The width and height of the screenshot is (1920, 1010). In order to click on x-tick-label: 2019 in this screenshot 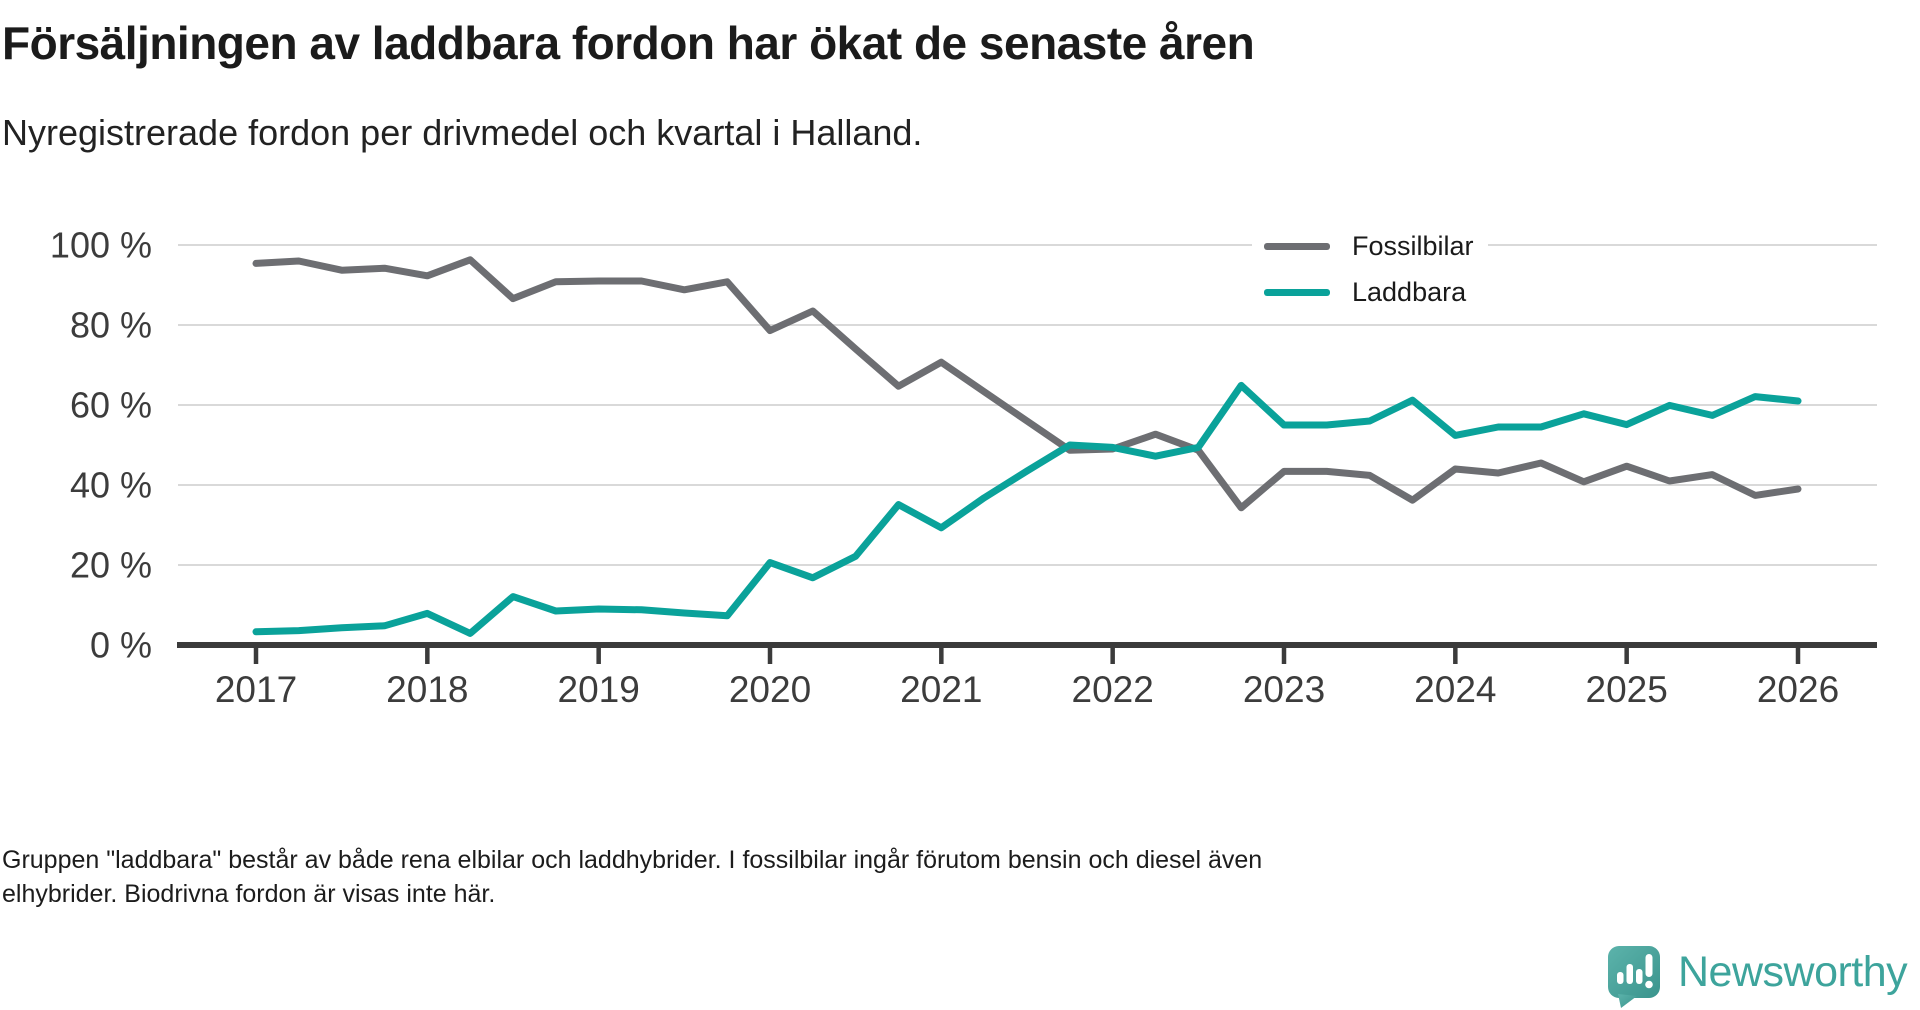, I will do `click(599, 689)`.